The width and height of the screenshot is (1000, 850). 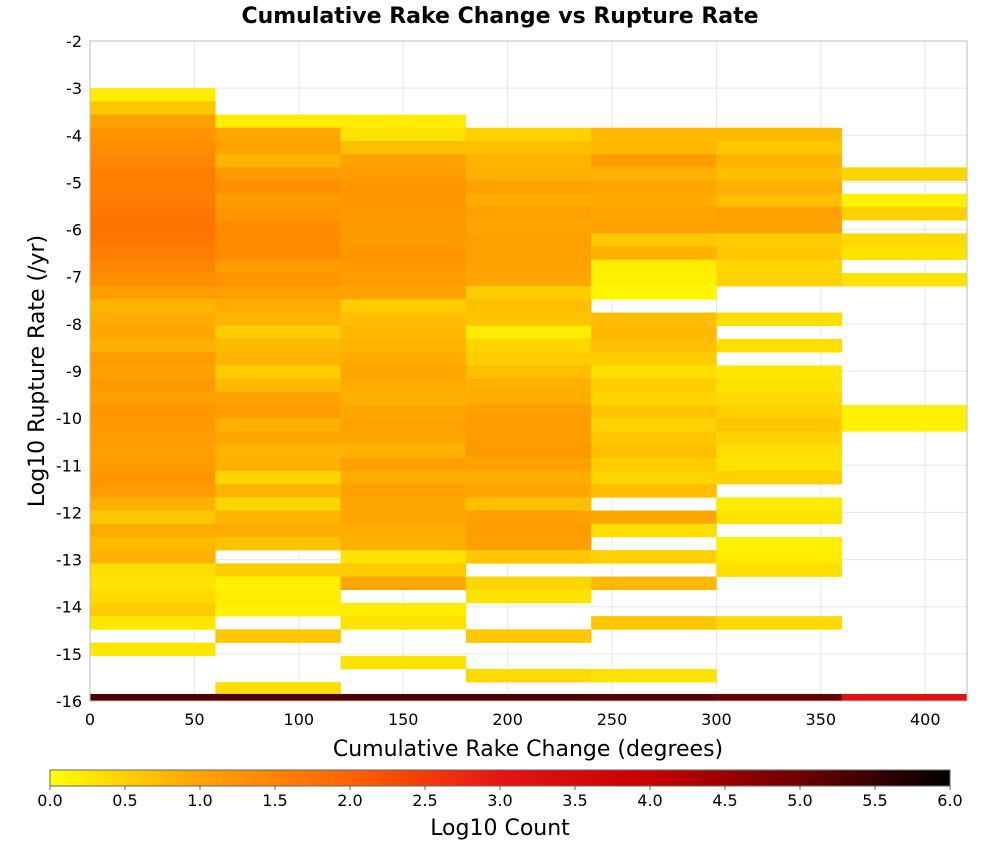 What do you see at coordinates (649, 800) in the screenshot?
I see `colorbar-tick-label: 4.0` at bounding box center [649, 800].